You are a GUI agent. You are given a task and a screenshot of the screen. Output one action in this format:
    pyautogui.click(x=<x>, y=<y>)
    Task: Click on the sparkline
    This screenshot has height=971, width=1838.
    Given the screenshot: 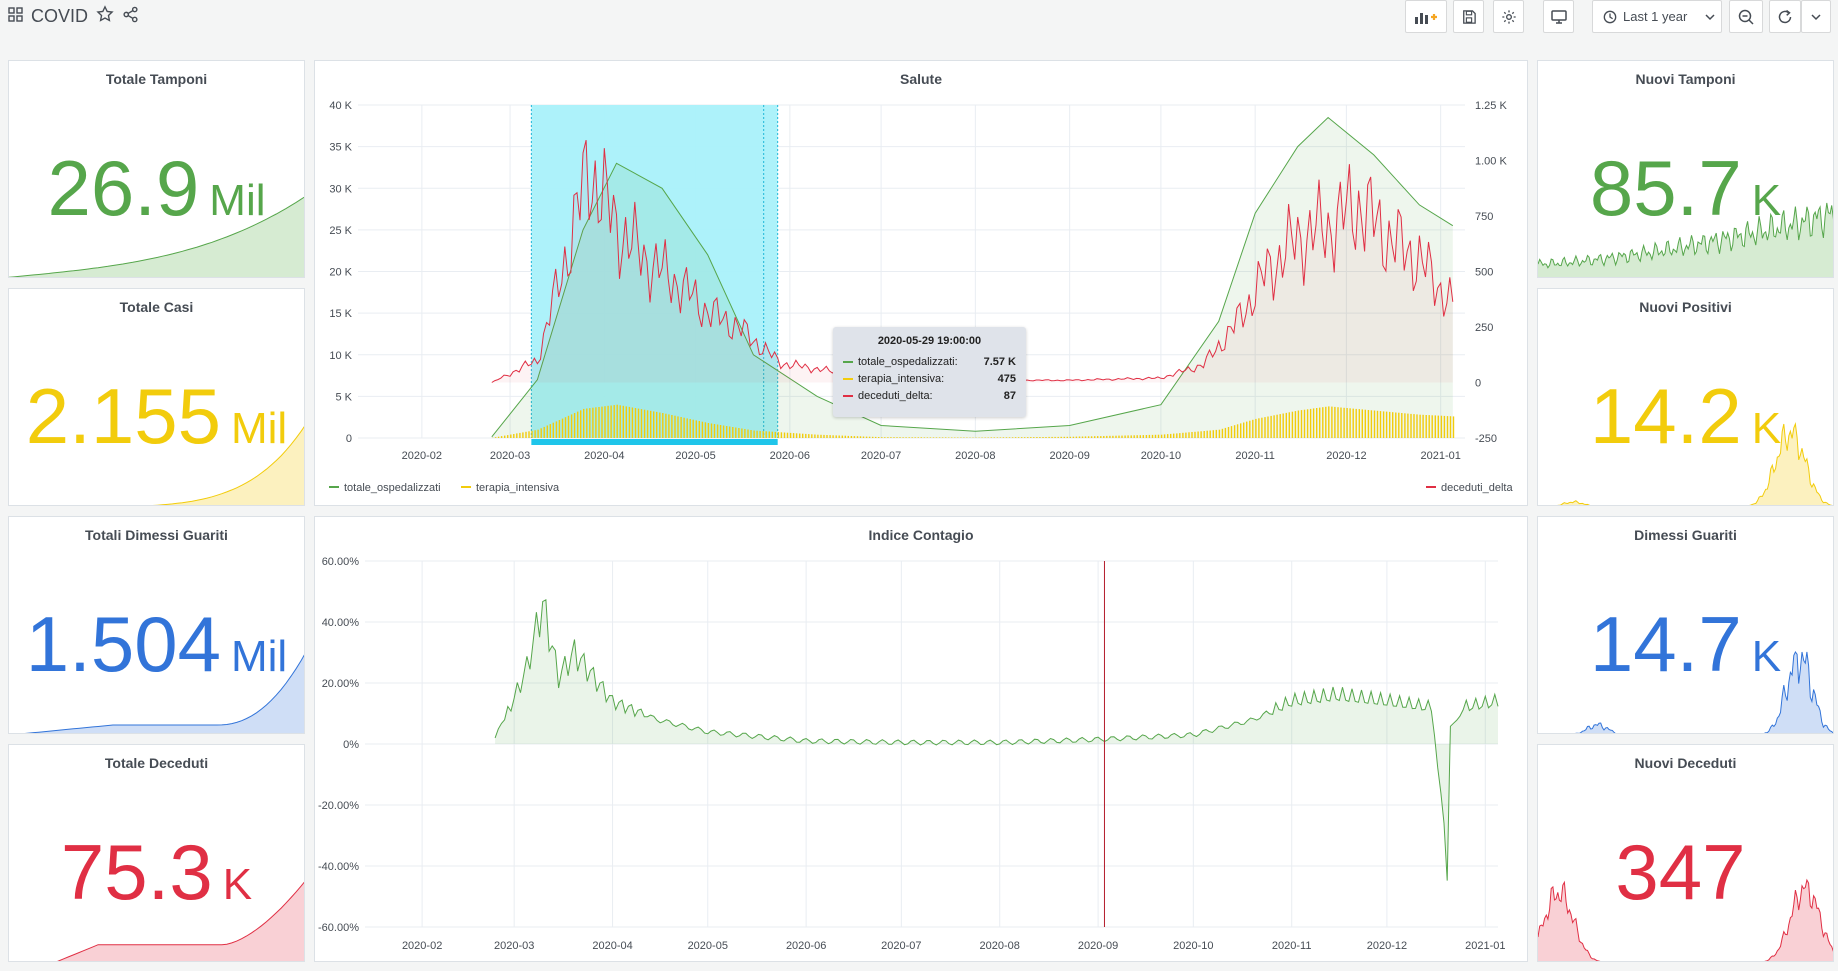 What is the action you would take?
    pyautogui.click(x=180, y=921)
    